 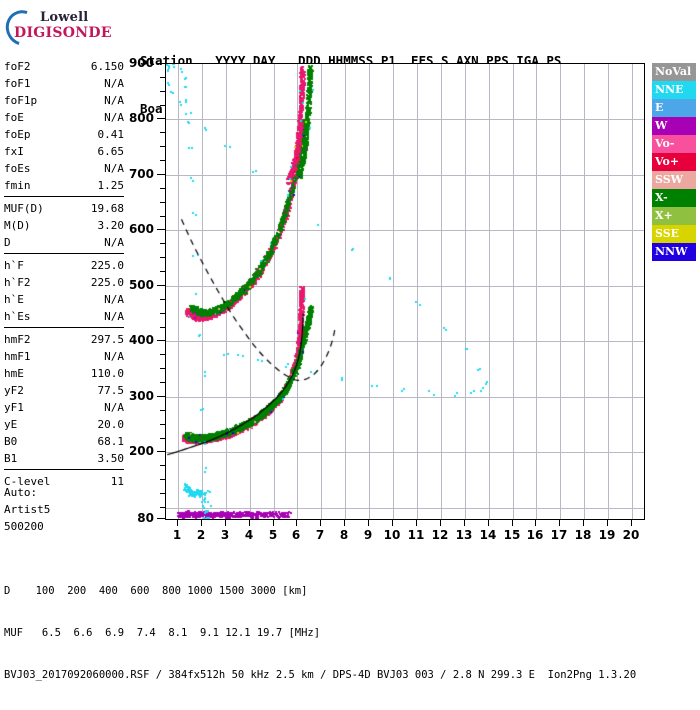 I want to click on parameter-row: yE 20.0, so click(x=64, y=424).